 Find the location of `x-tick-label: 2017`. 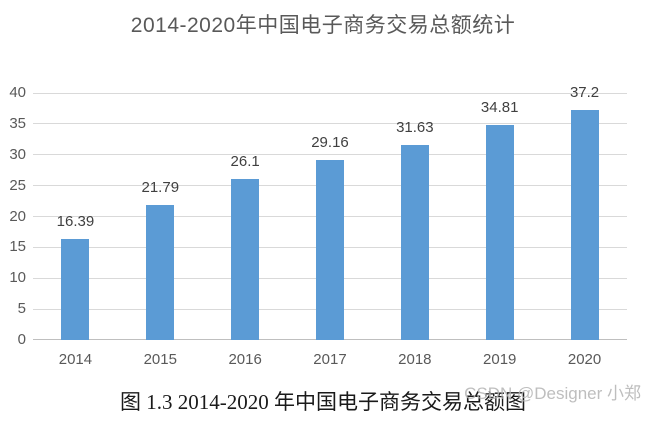

x-tick-label: 2017 is located at coordinates (330, 359).